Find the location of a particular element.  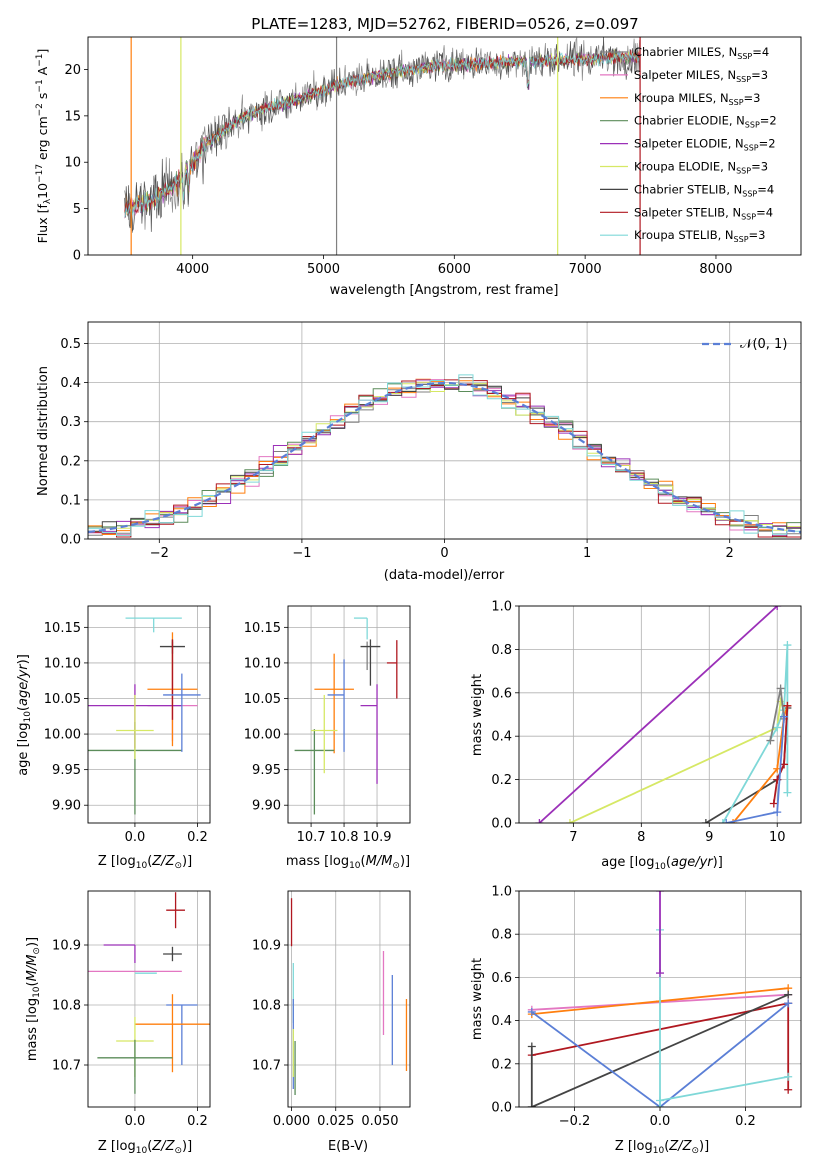

mwAge-xtick-label: 10 is located at coordinates (777, 837).